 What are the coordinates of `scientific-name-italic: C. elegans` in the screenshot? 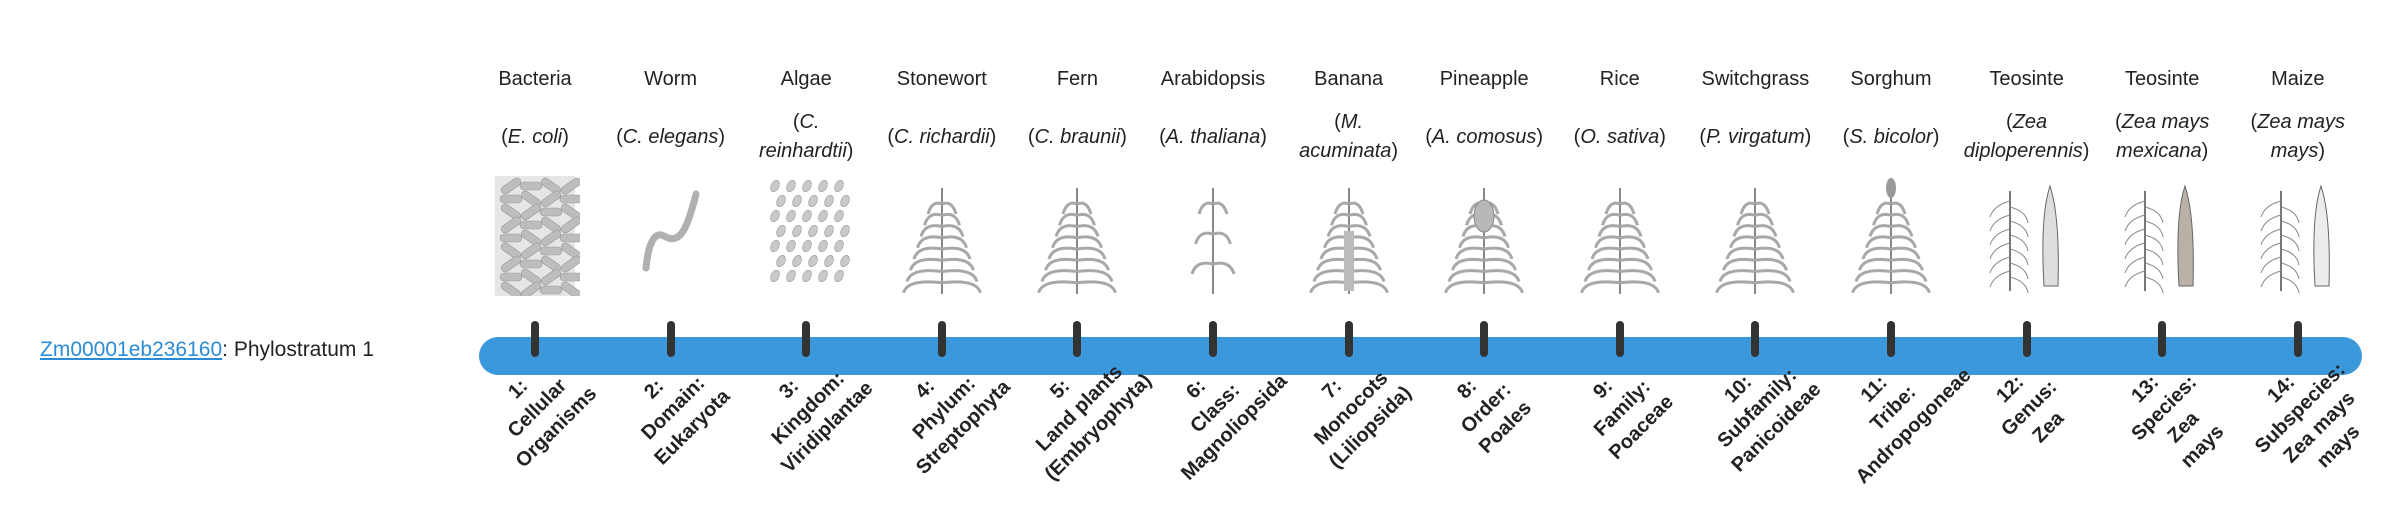 It's located at (670, 136).